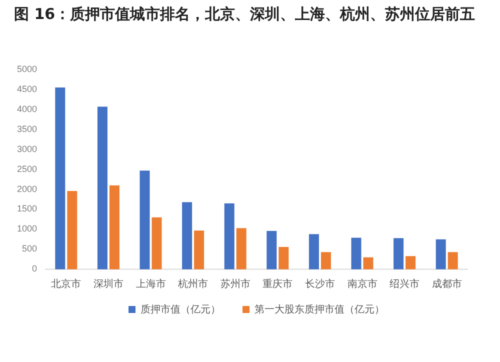  Describe the element at coordinates (235, 284) in the screenshot. I see `x-tick-label: 苏州市` at that location.